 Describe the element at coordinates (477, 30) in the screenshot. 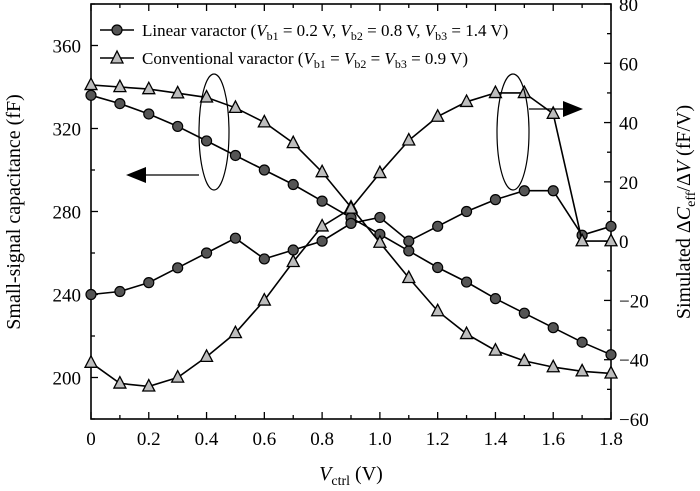

I see `legend-label-linear-part: = 1.4 V)` at that location.